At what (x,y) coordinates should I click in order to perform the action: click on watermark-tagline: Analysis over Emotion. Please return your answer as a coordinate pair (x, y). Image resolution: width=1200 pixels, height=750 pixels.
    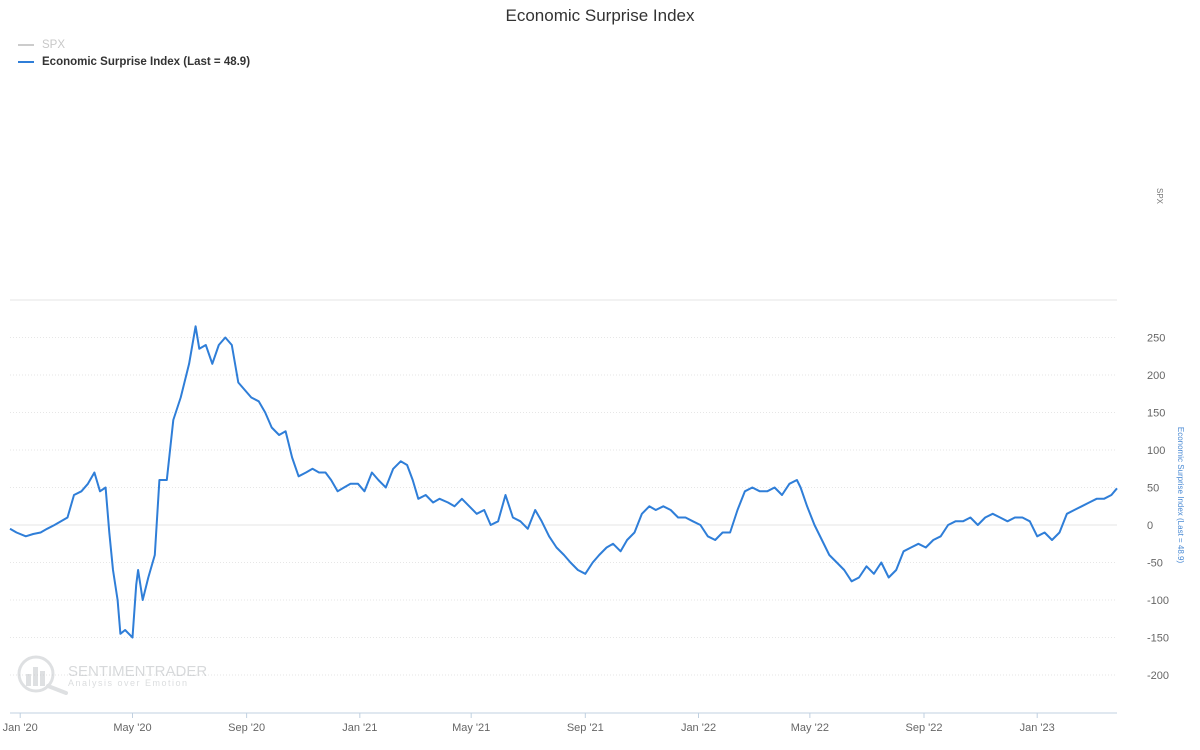
    Looking at the image, I should click on (128, 683).